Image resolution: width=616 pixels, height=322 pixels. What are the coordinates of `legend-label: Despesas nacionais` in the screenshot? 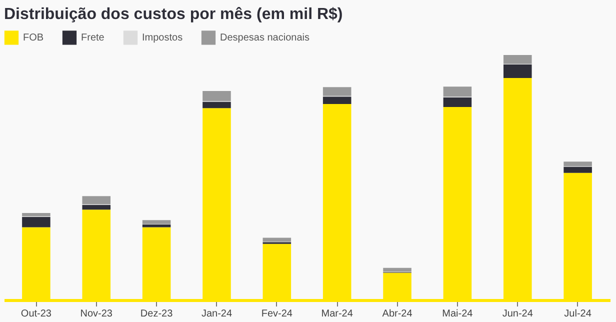 It's located at (265, 38).